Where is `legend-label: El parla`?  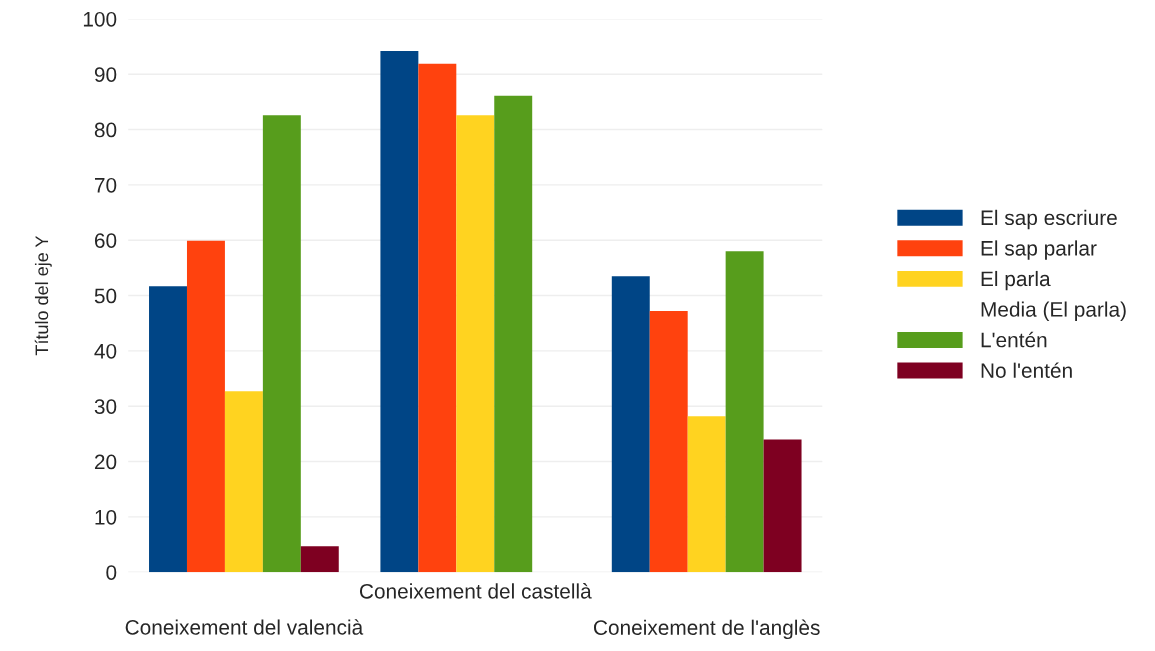
legend-label: El parla is located at coordinates (1016, 280).